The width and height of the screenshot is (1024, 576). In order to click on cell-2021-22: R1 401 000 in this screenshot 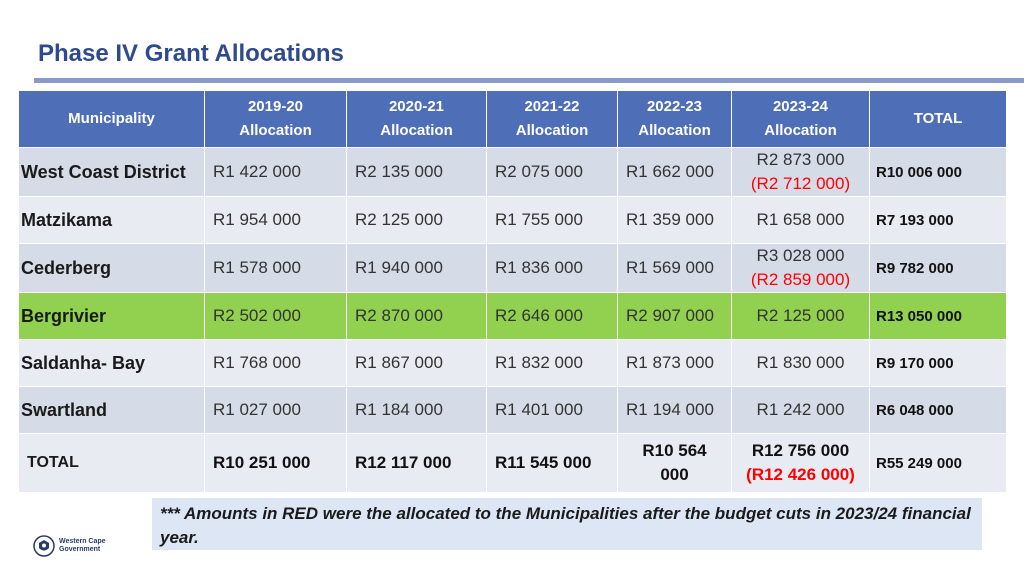, I will do `click(552, 410)`.